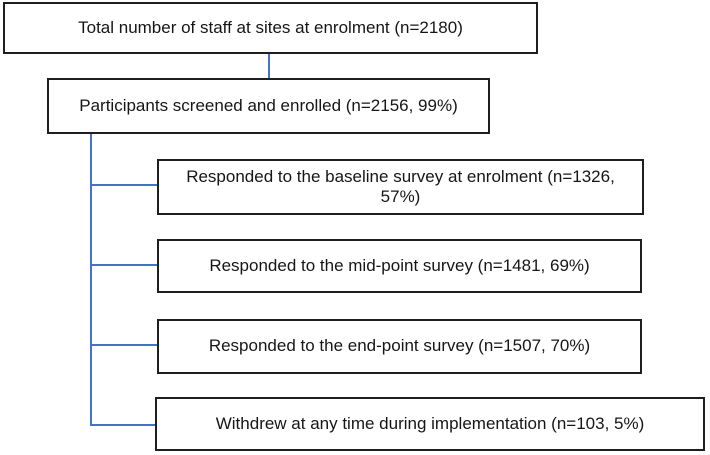 This screenshot has height=455, width=710. Describe the element at coordinates (124, 265) in the screenshot. I see `connector-branch-midpoint` at that location.